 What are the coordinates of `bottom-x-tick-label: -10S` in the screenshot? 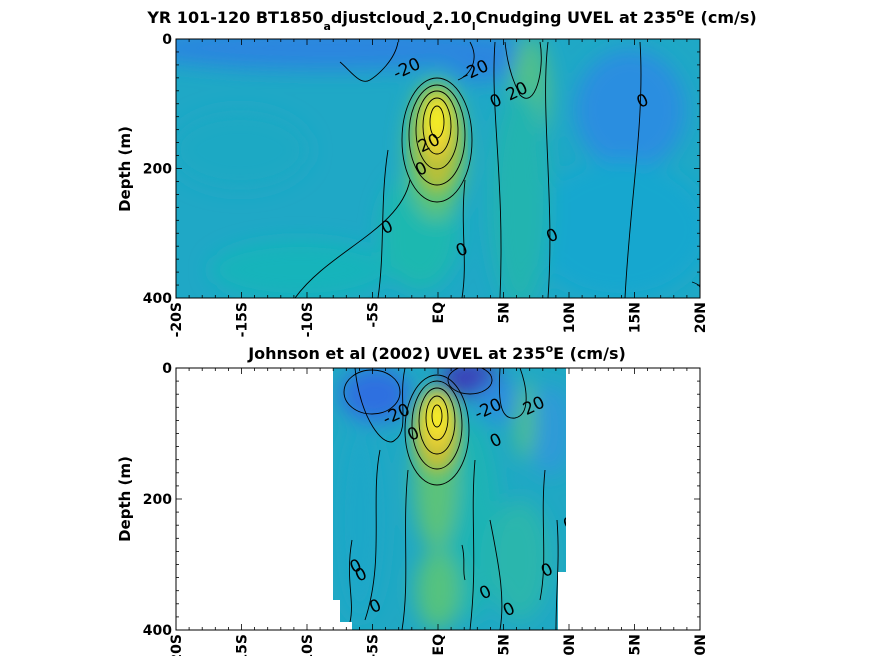 It's located at (308, 645).